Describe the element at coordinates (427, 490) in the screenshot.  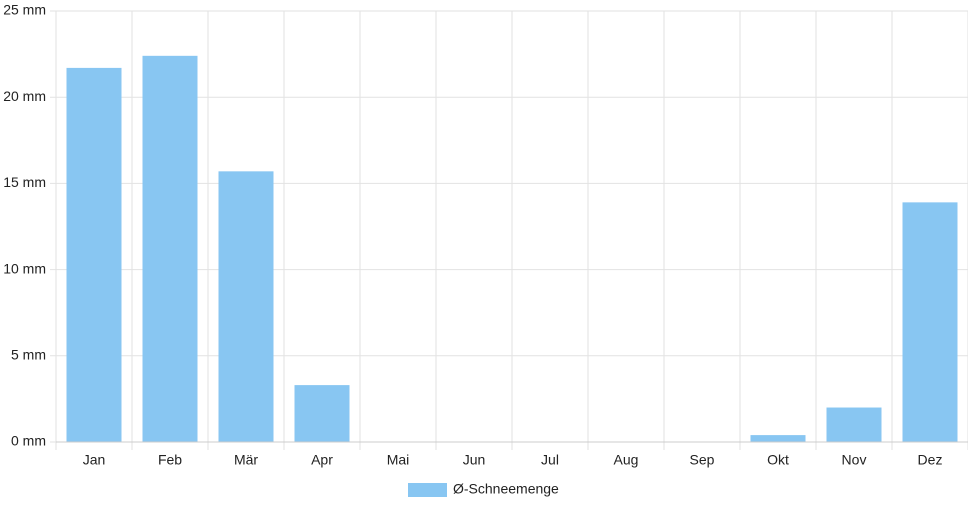
I see `legend-swatch` at that location.